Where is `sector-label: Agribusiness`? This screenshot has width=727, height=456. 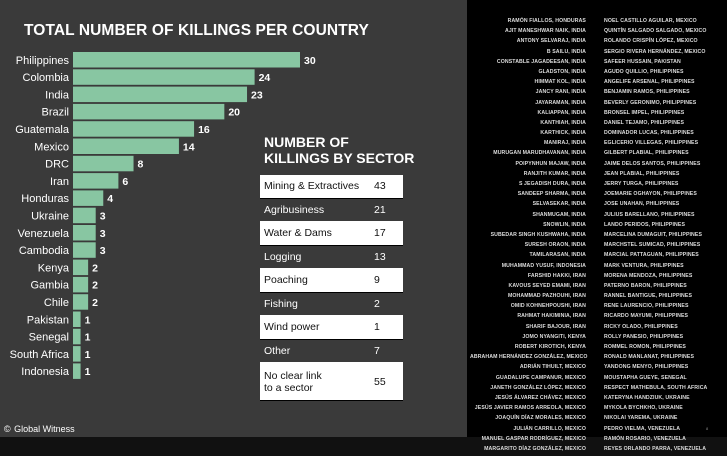 sector-label: Agribusiness is located at coordinates (294, 209).